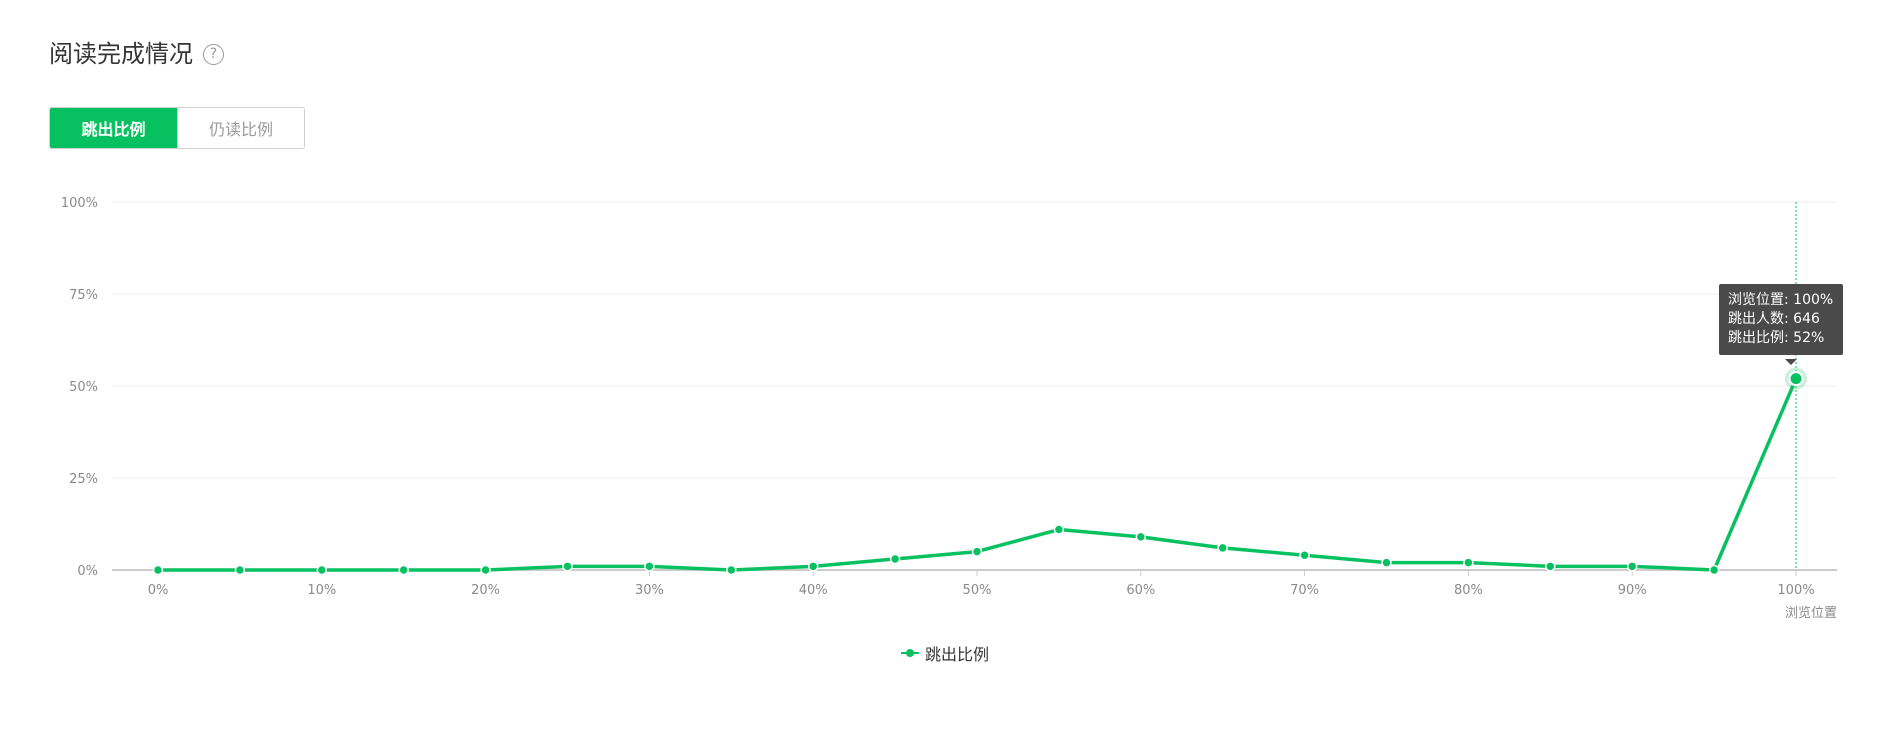 The width and height of the screenshot is (1893, 737). Describe the element at coordinates (649, 590) in the screenshot. I see `x-tick-label: 30%` at that location.